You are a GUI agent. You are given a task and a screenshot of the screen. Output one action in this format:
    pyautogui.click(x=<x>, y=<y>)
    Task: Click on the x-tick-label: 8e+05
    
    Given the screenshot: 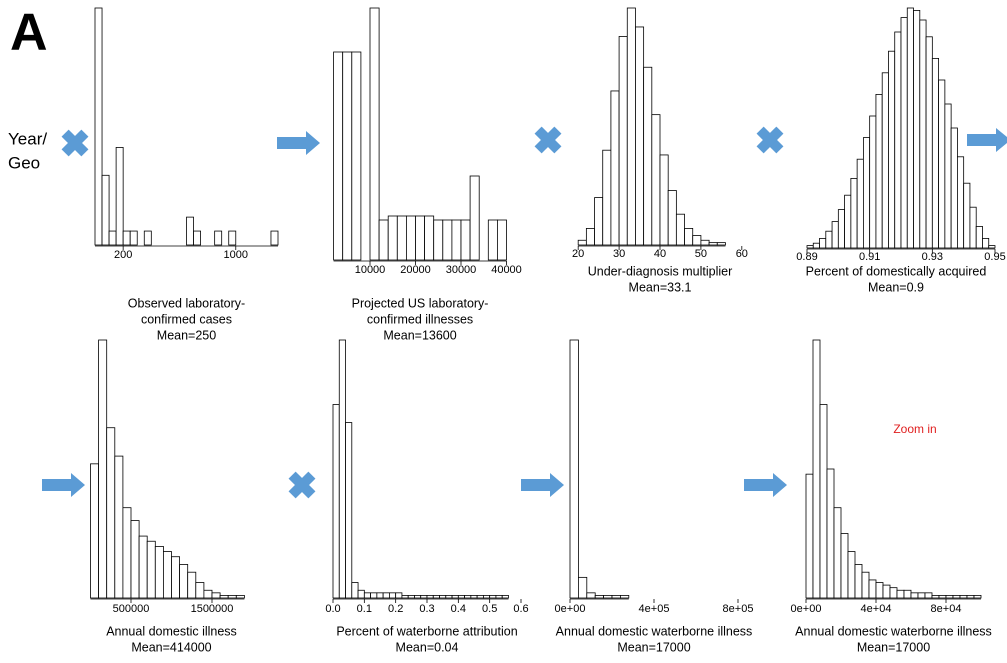 What is the action you would take?
    pyautogui.click(x=738, y=609)
    